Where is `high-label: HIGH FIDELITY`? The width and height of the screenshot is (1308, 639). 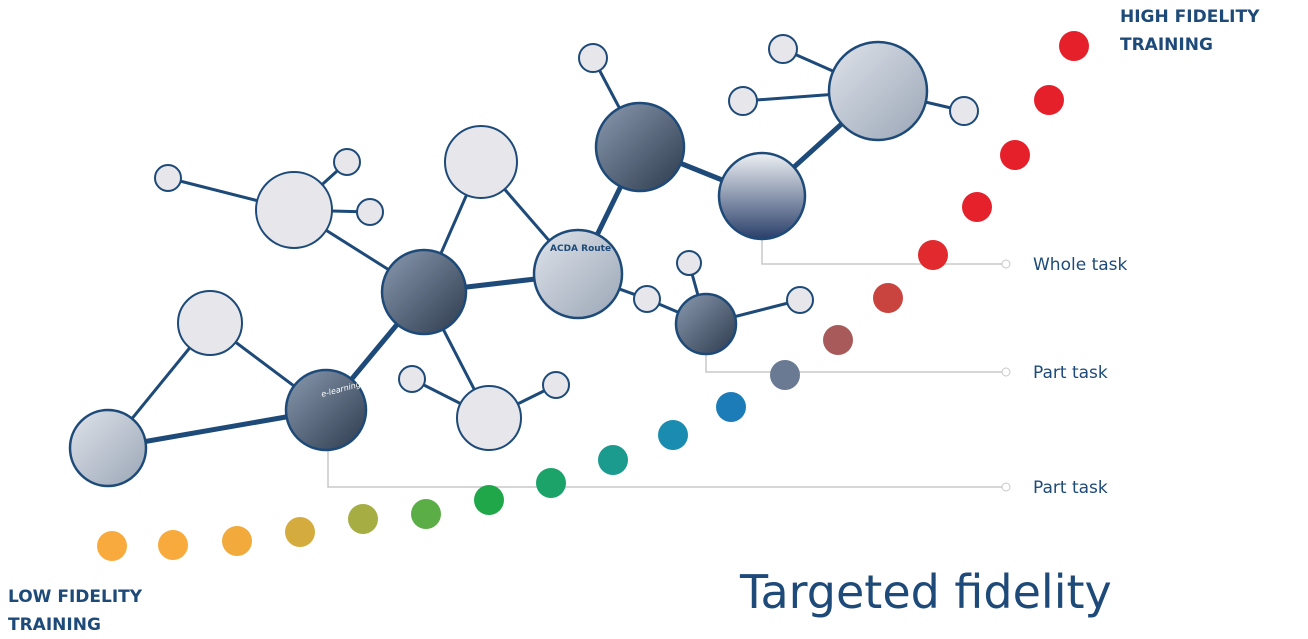
high-label: HIGH FIDELITY is located at coordinates (1190, 17).